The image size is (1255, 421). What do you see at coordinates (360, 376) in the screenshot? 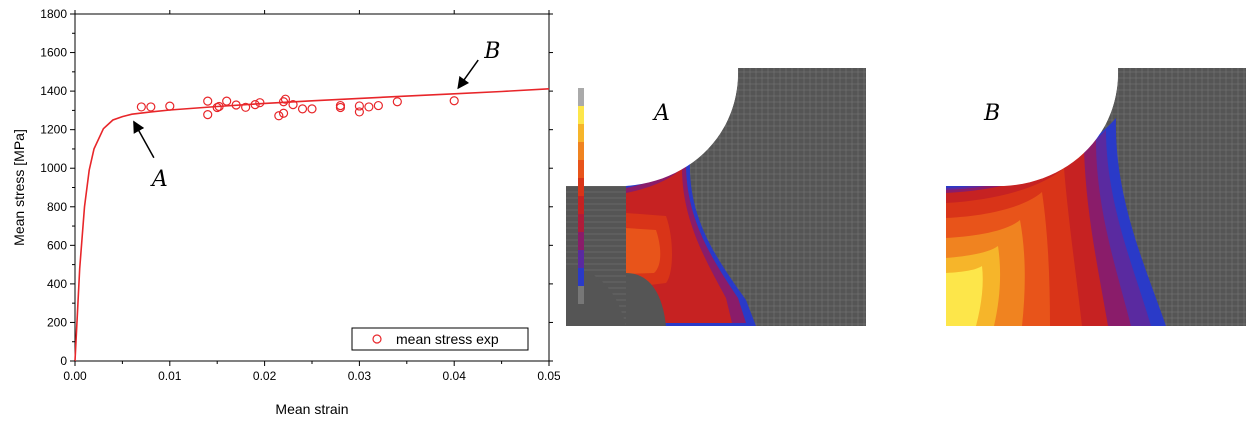
I see `x-tick-label: 0.03` at bounding box center [360, 376].